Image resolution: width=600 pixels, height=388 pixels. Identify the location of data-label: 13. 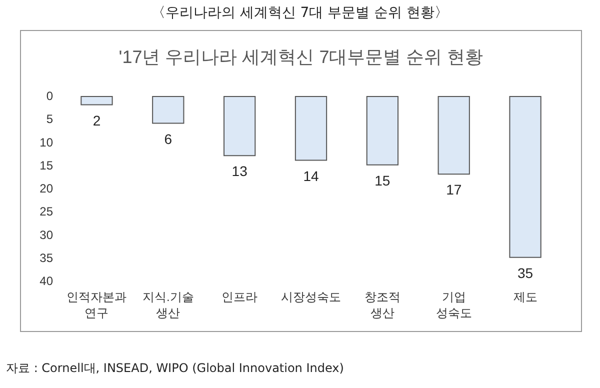
(240, 171).